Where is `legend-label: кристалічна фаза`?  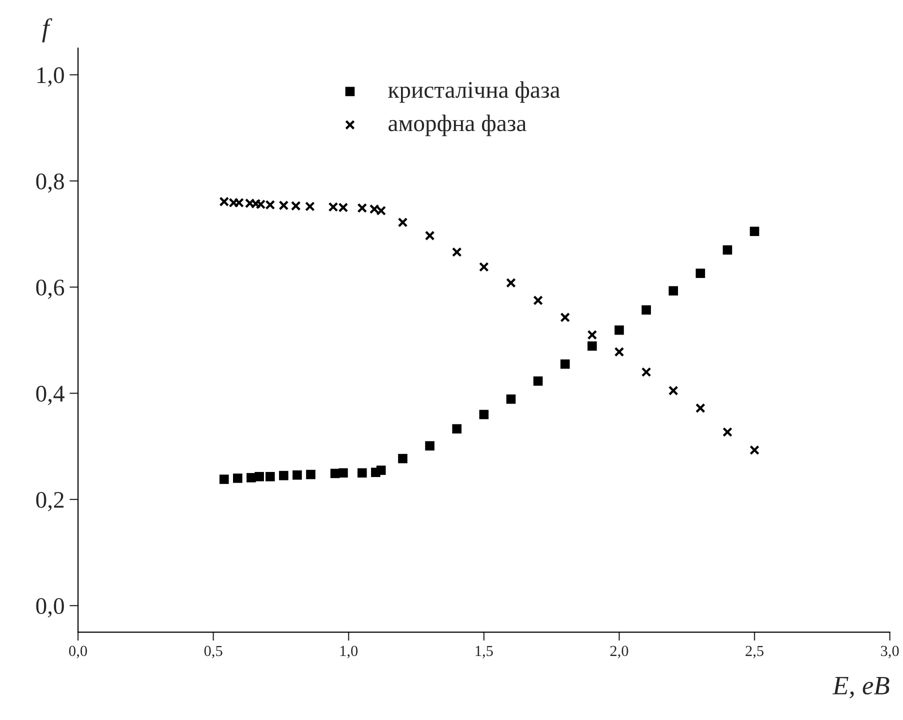
legend-label: кристалічна фаза is located at coordinates (474, 92).